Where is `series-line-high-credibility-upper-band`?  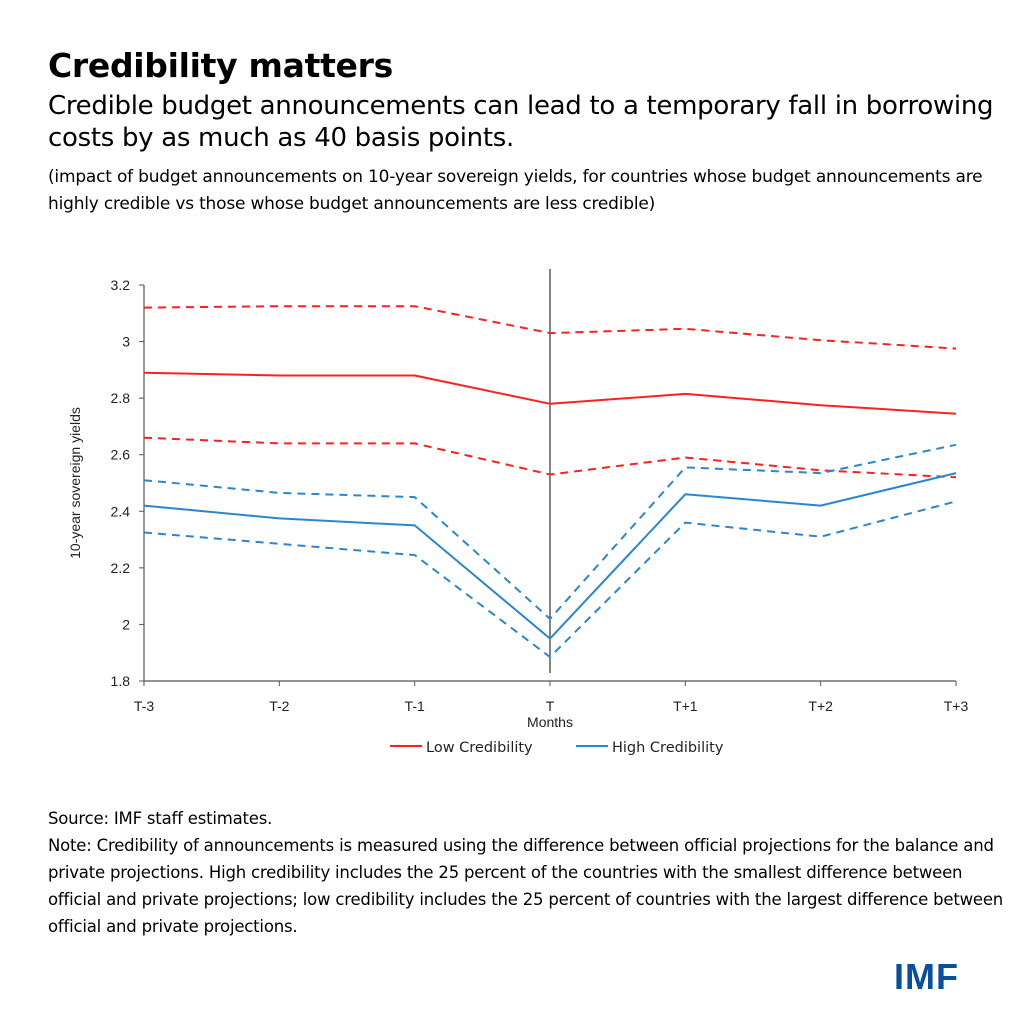 series-line-high-credibility-upper-band is located at coordinates (550, 531).